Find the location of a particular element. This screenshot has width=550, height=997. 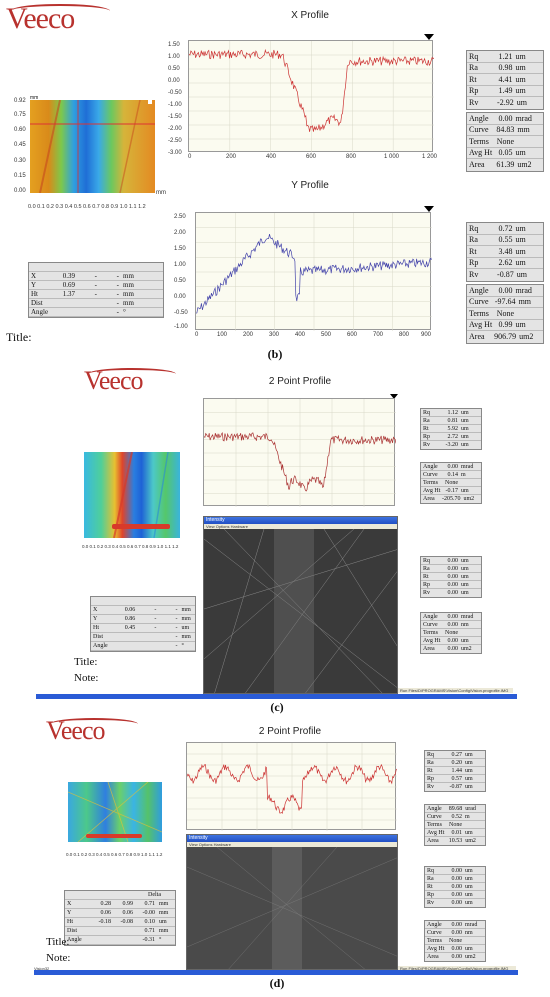

tick: -0.50 is located at coordinates (181, 313).